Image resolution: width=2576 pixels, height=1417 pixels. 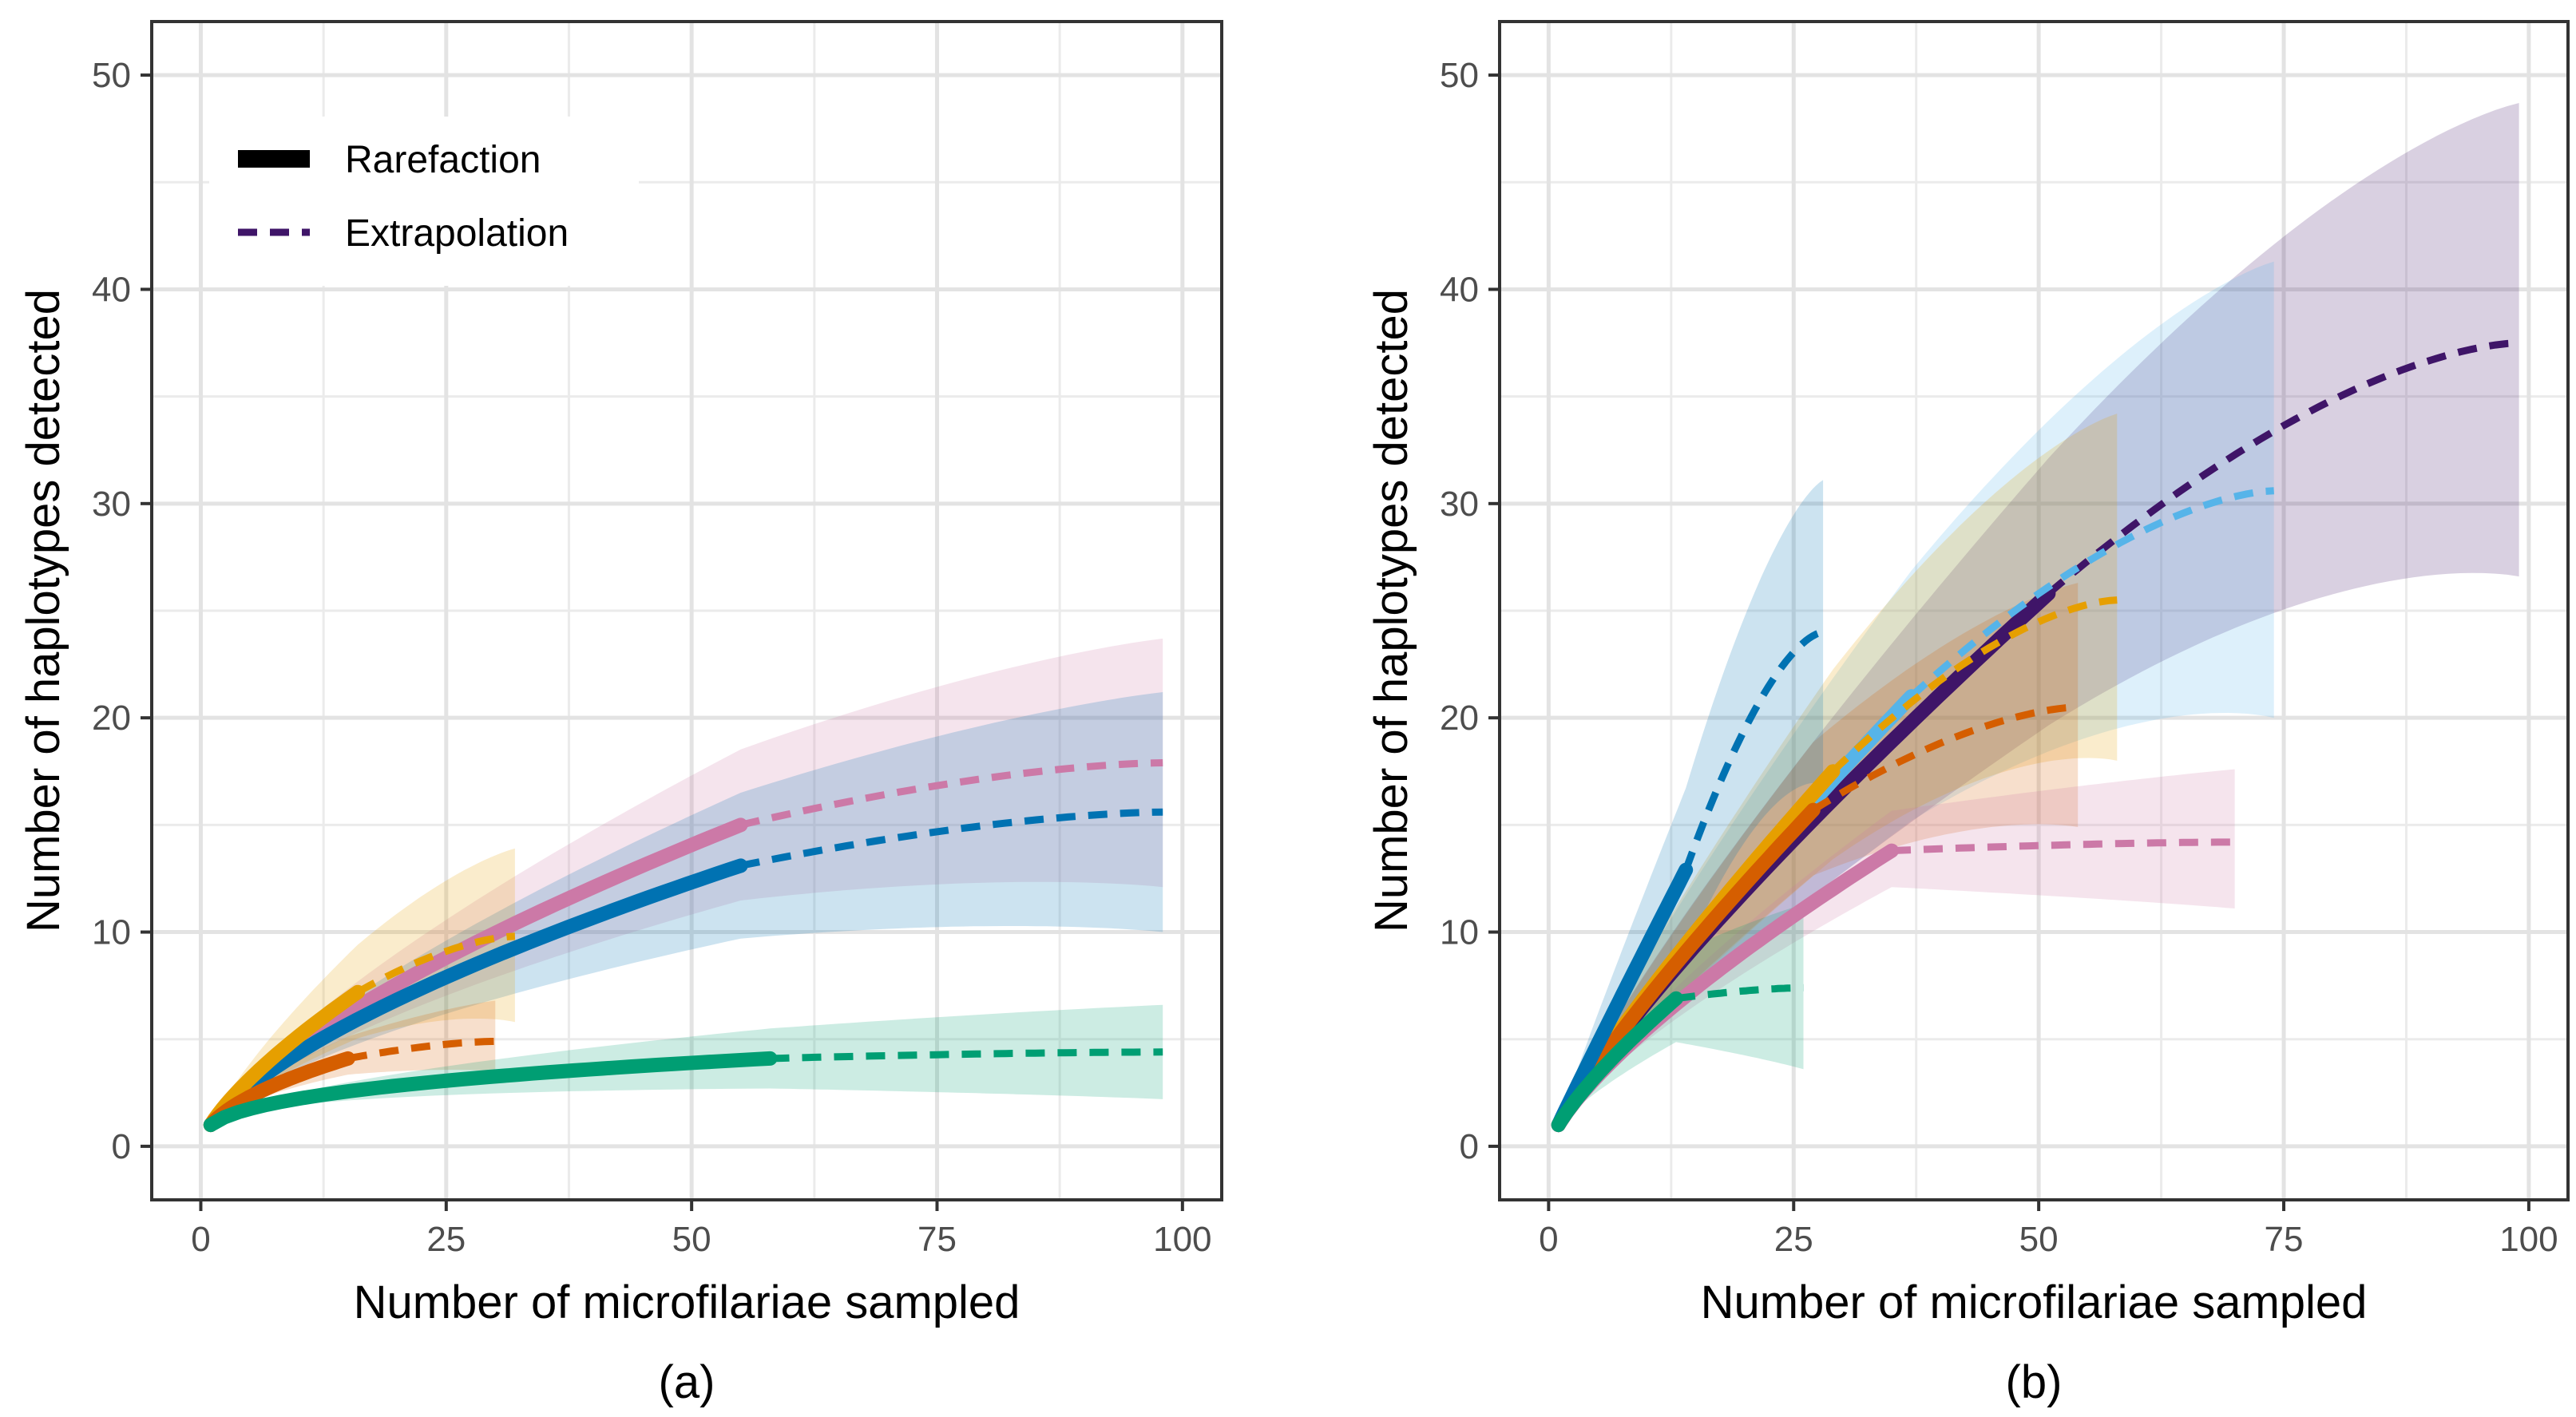 I want to click on extrapolation-line-light-blue, so click(x=2091, y=593).